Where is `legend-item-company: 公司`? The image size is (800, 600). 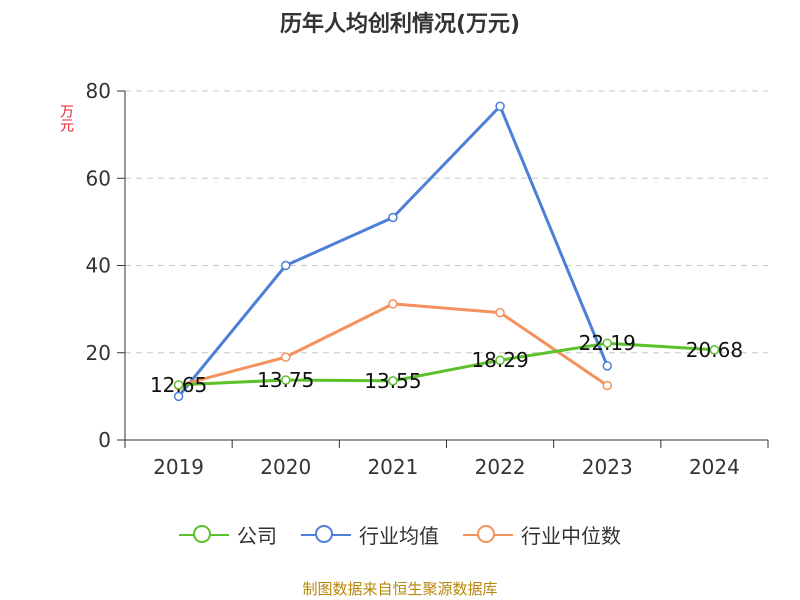 legend-item-company: 公司 is located at coordinates (228, 534).